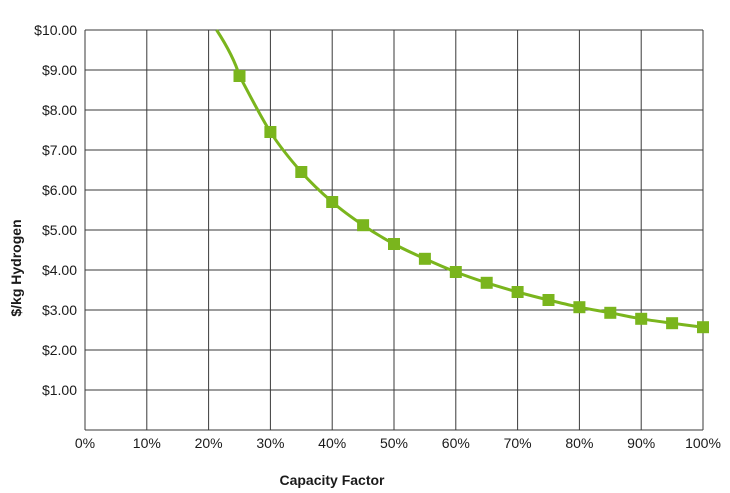 The width and height of the screenshot is (730, 493). I want to click on y-tick-label: $2.00, so click(59, 350).